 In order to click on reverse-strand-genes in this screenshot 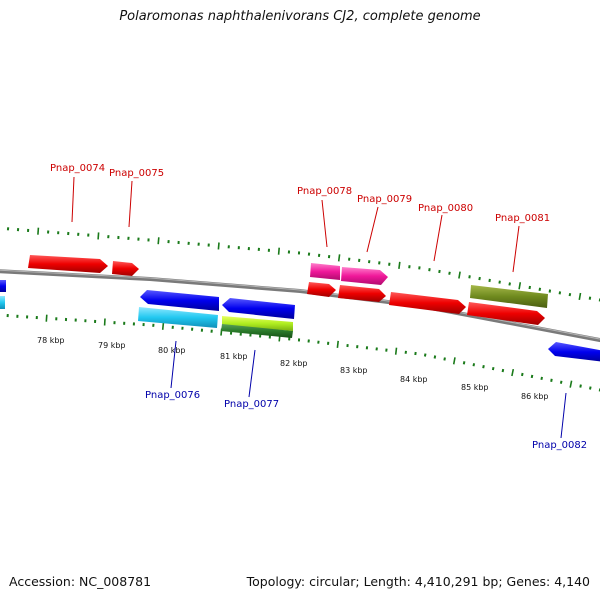, I will do `click(300, 321)`.